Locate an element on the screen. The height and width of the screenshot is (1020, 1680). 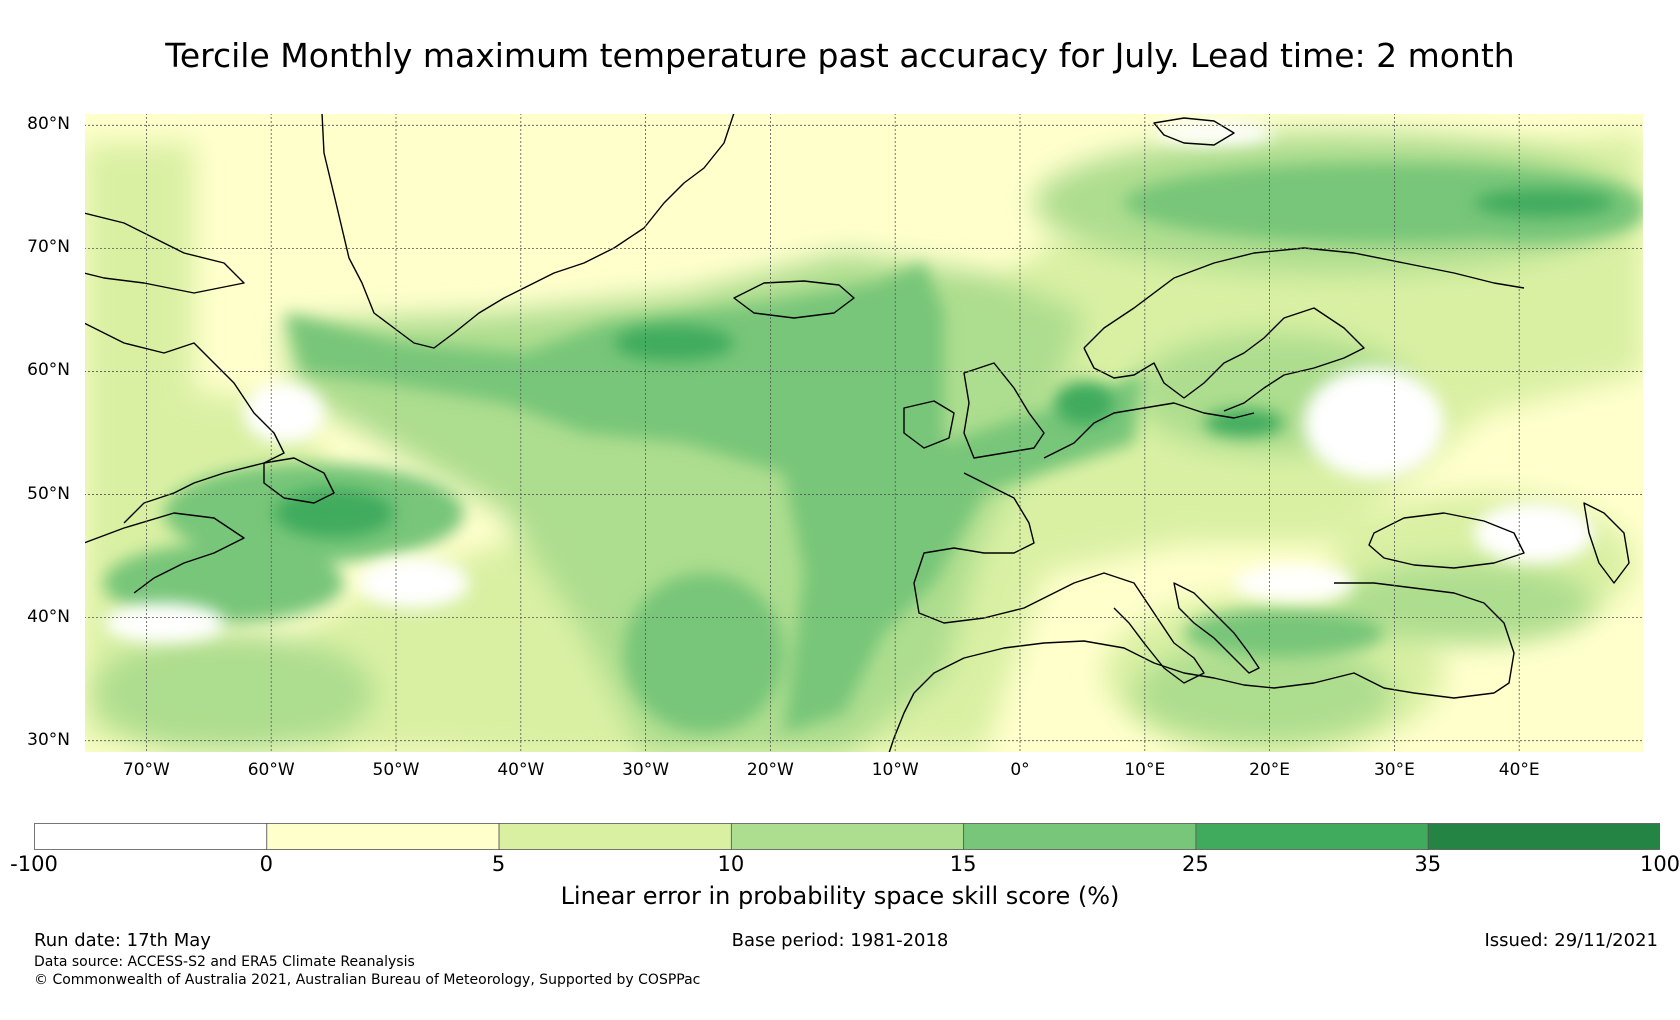
longitude-label: 20°E is located at coordinates (1270, 770).